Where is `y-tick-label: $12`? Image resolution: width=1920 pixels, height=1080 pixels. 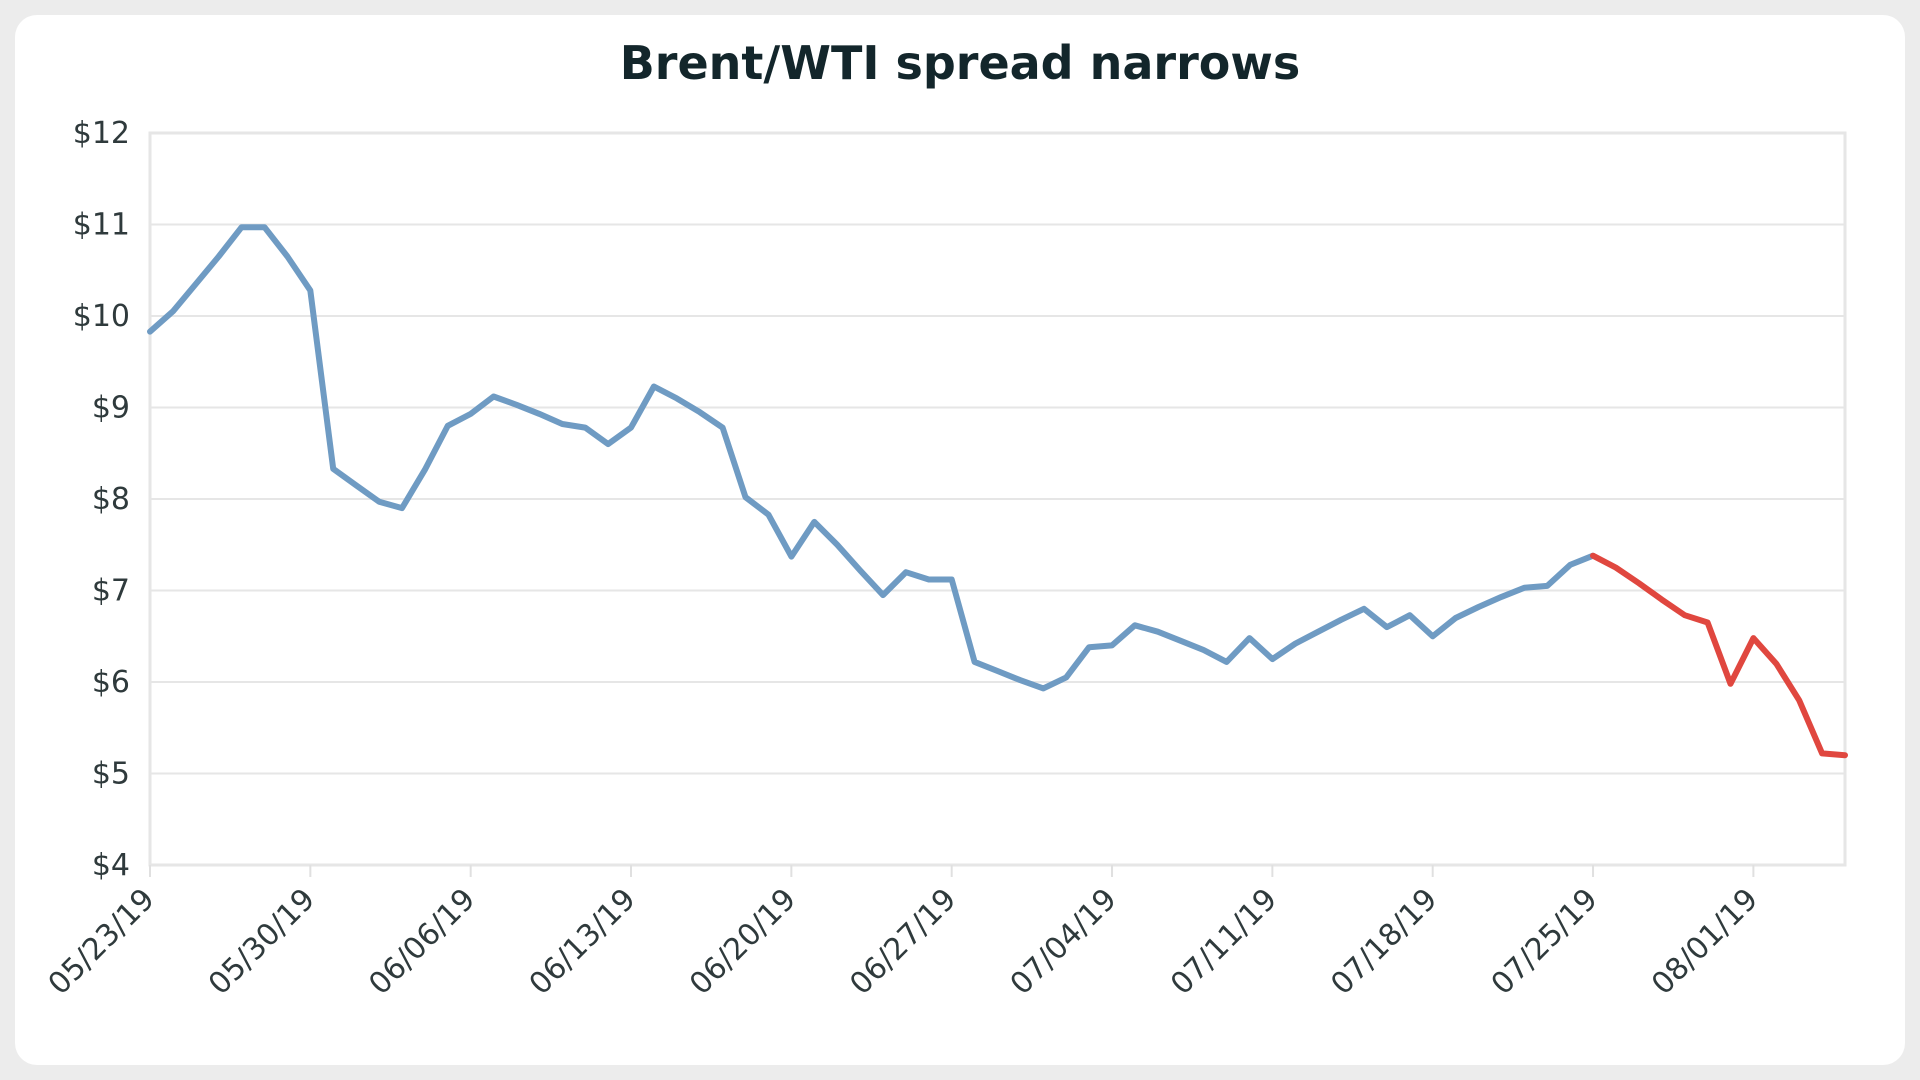 y-tick-label: $12 is located at coordinates (101, 133).